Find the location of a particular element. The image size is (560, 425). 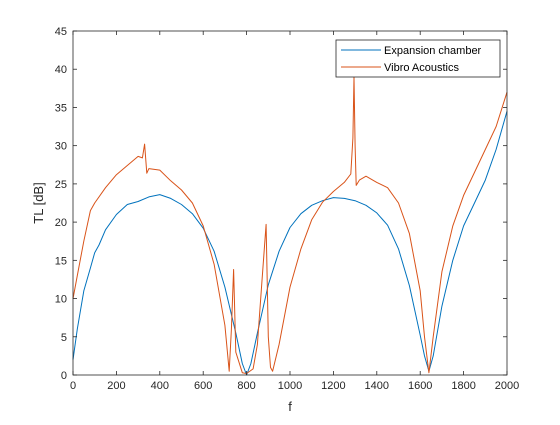

y-tick-label: 10 is located at coordinates (61, 300).